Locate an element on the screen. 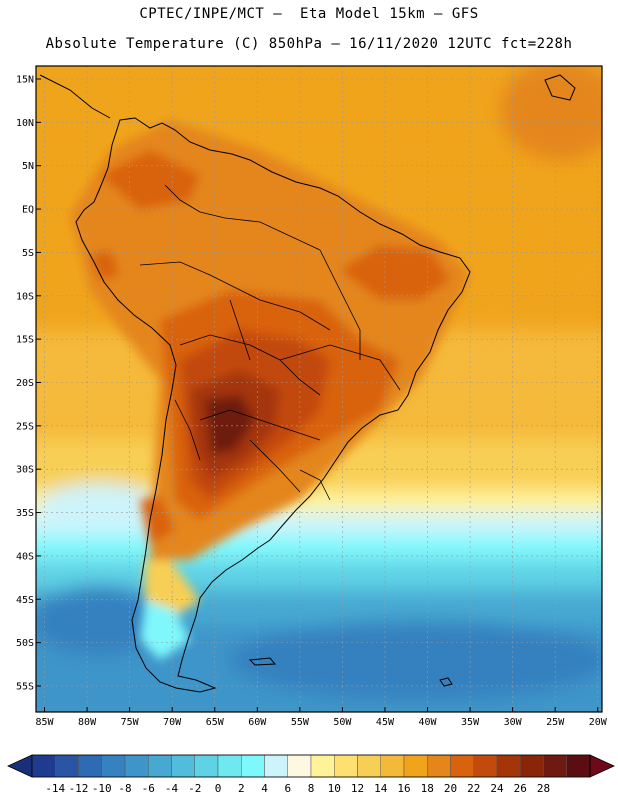 The image size is (618, 800). lat-label: 20S is located at coordinates (25, 383).